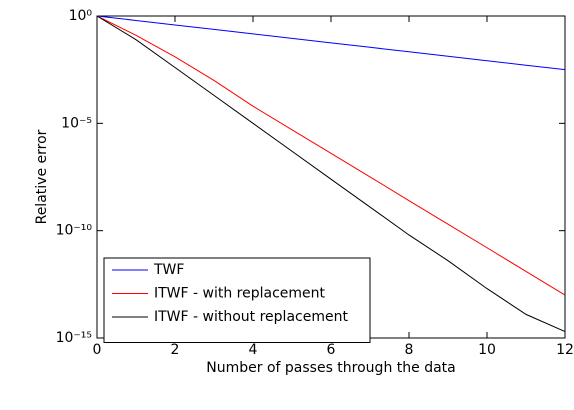 The width and height of the screenshot is (574, 410). What do you see at coordinates (240, 294) in the screenshot?
I see `legend-label: ITWF - with replacement` at bounding box center [240, 294].